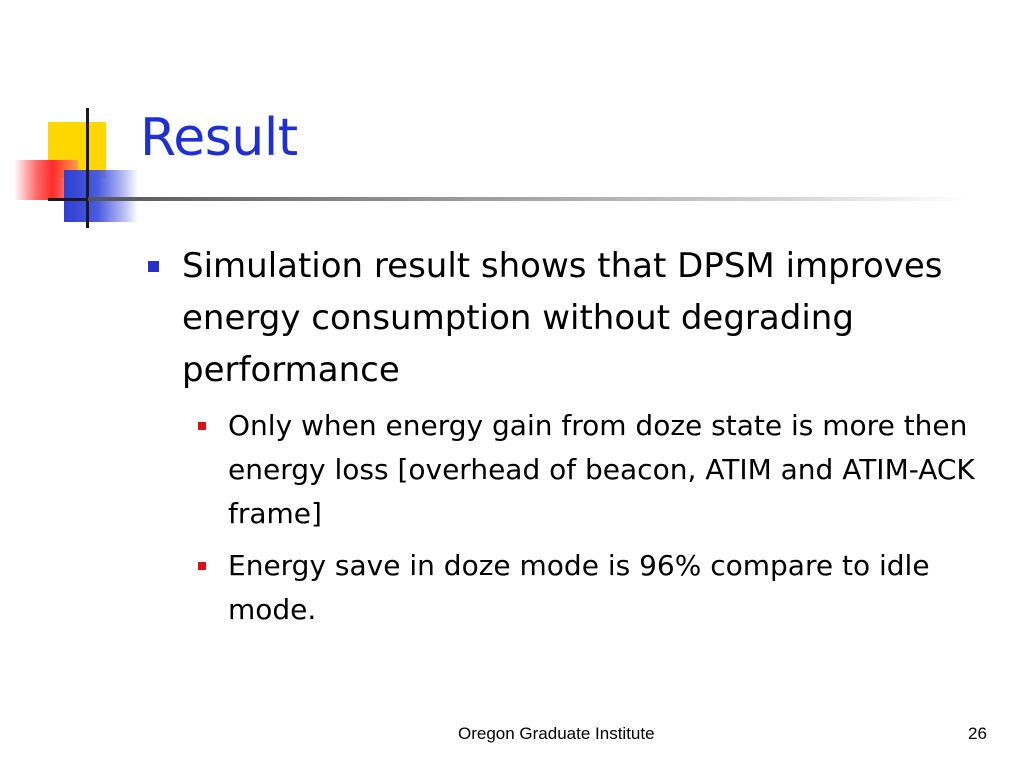 The image size is (1024, 768). I want to click on vertical-line-decoration, so click(87, 168).